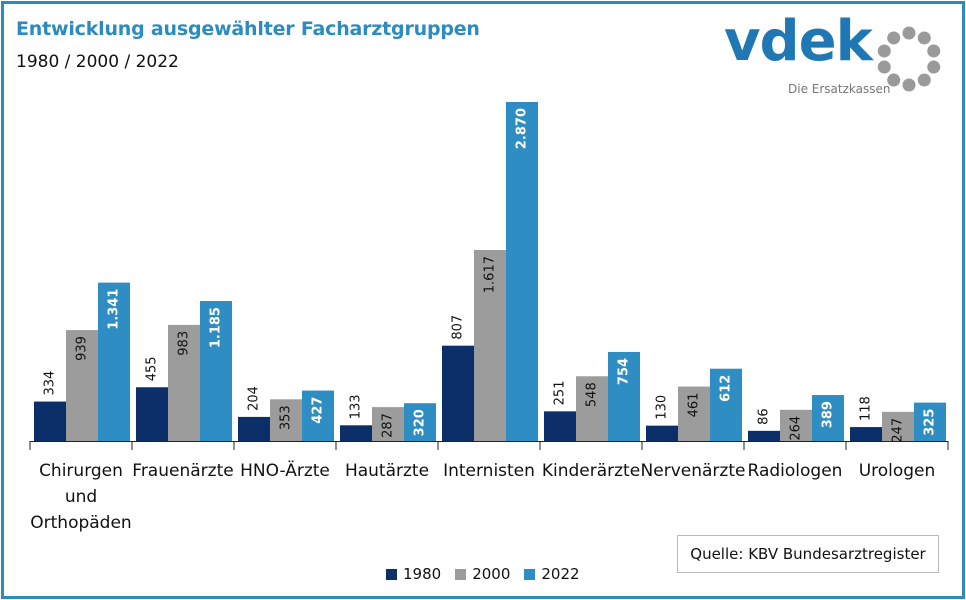 The height and width of the screenshot is (600, 966). What do you see at coordinates (897, 471) in the screenshot?
I see `x-tick-label-8-0: Urologen` at bounding box center [897, 471].